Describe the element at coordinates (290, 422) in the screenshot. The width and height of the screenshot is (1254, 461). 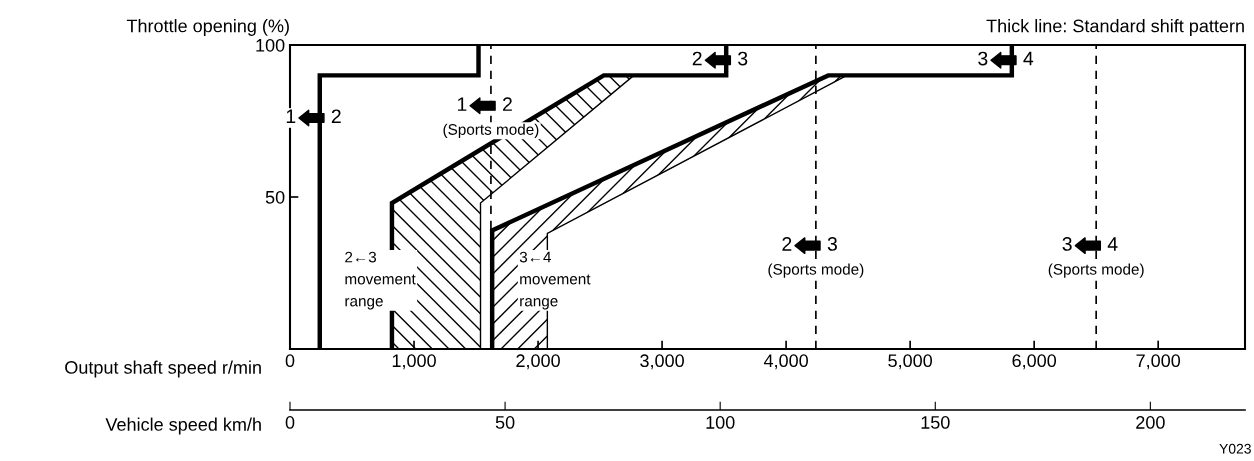
I see `x2-tick-label: 0` at that location.